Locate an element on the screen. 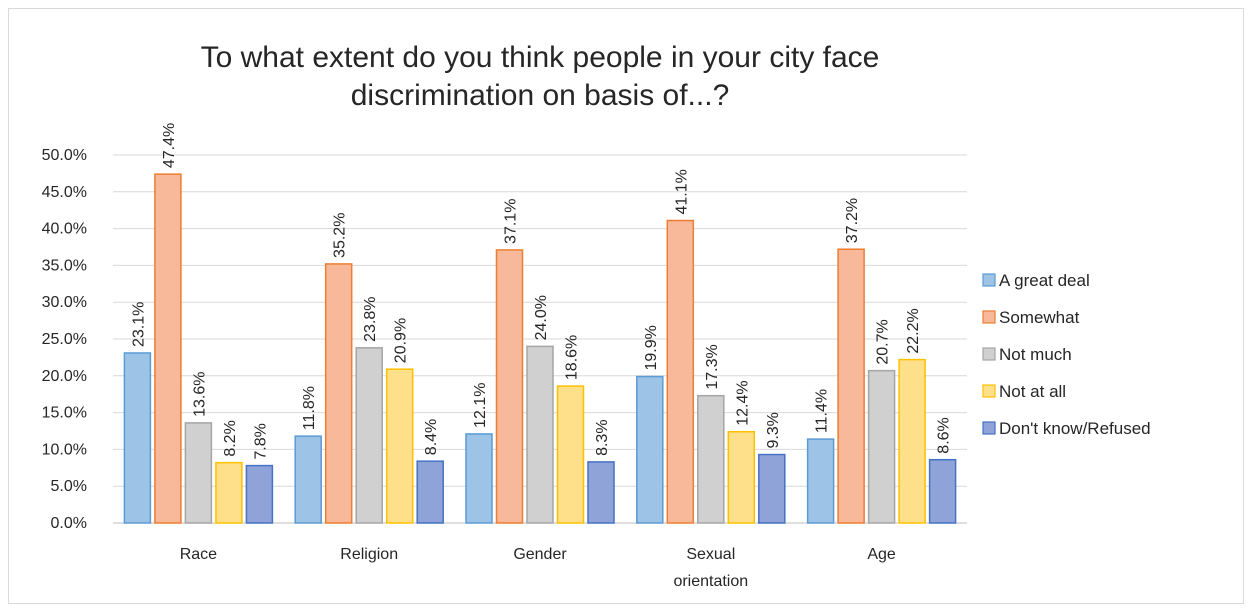 This screenshot has height=610, width=1253. data-label: 24.0% is located at coordinates (541, 317).